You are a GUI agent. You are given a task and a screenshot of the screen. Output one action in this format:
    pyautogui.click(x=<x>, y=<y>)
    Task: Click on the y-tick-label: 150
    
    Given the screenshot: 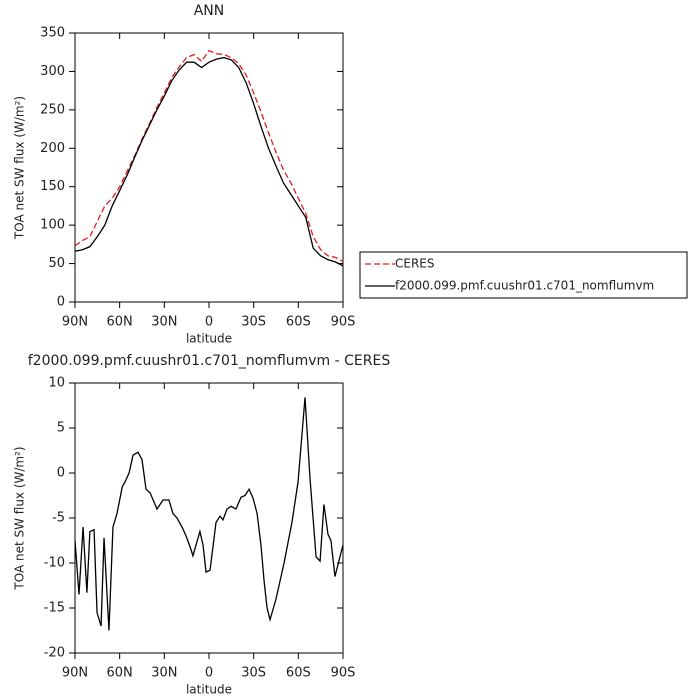 What is the action you would take?
    pyautogui.click(x=52, y=186)
    